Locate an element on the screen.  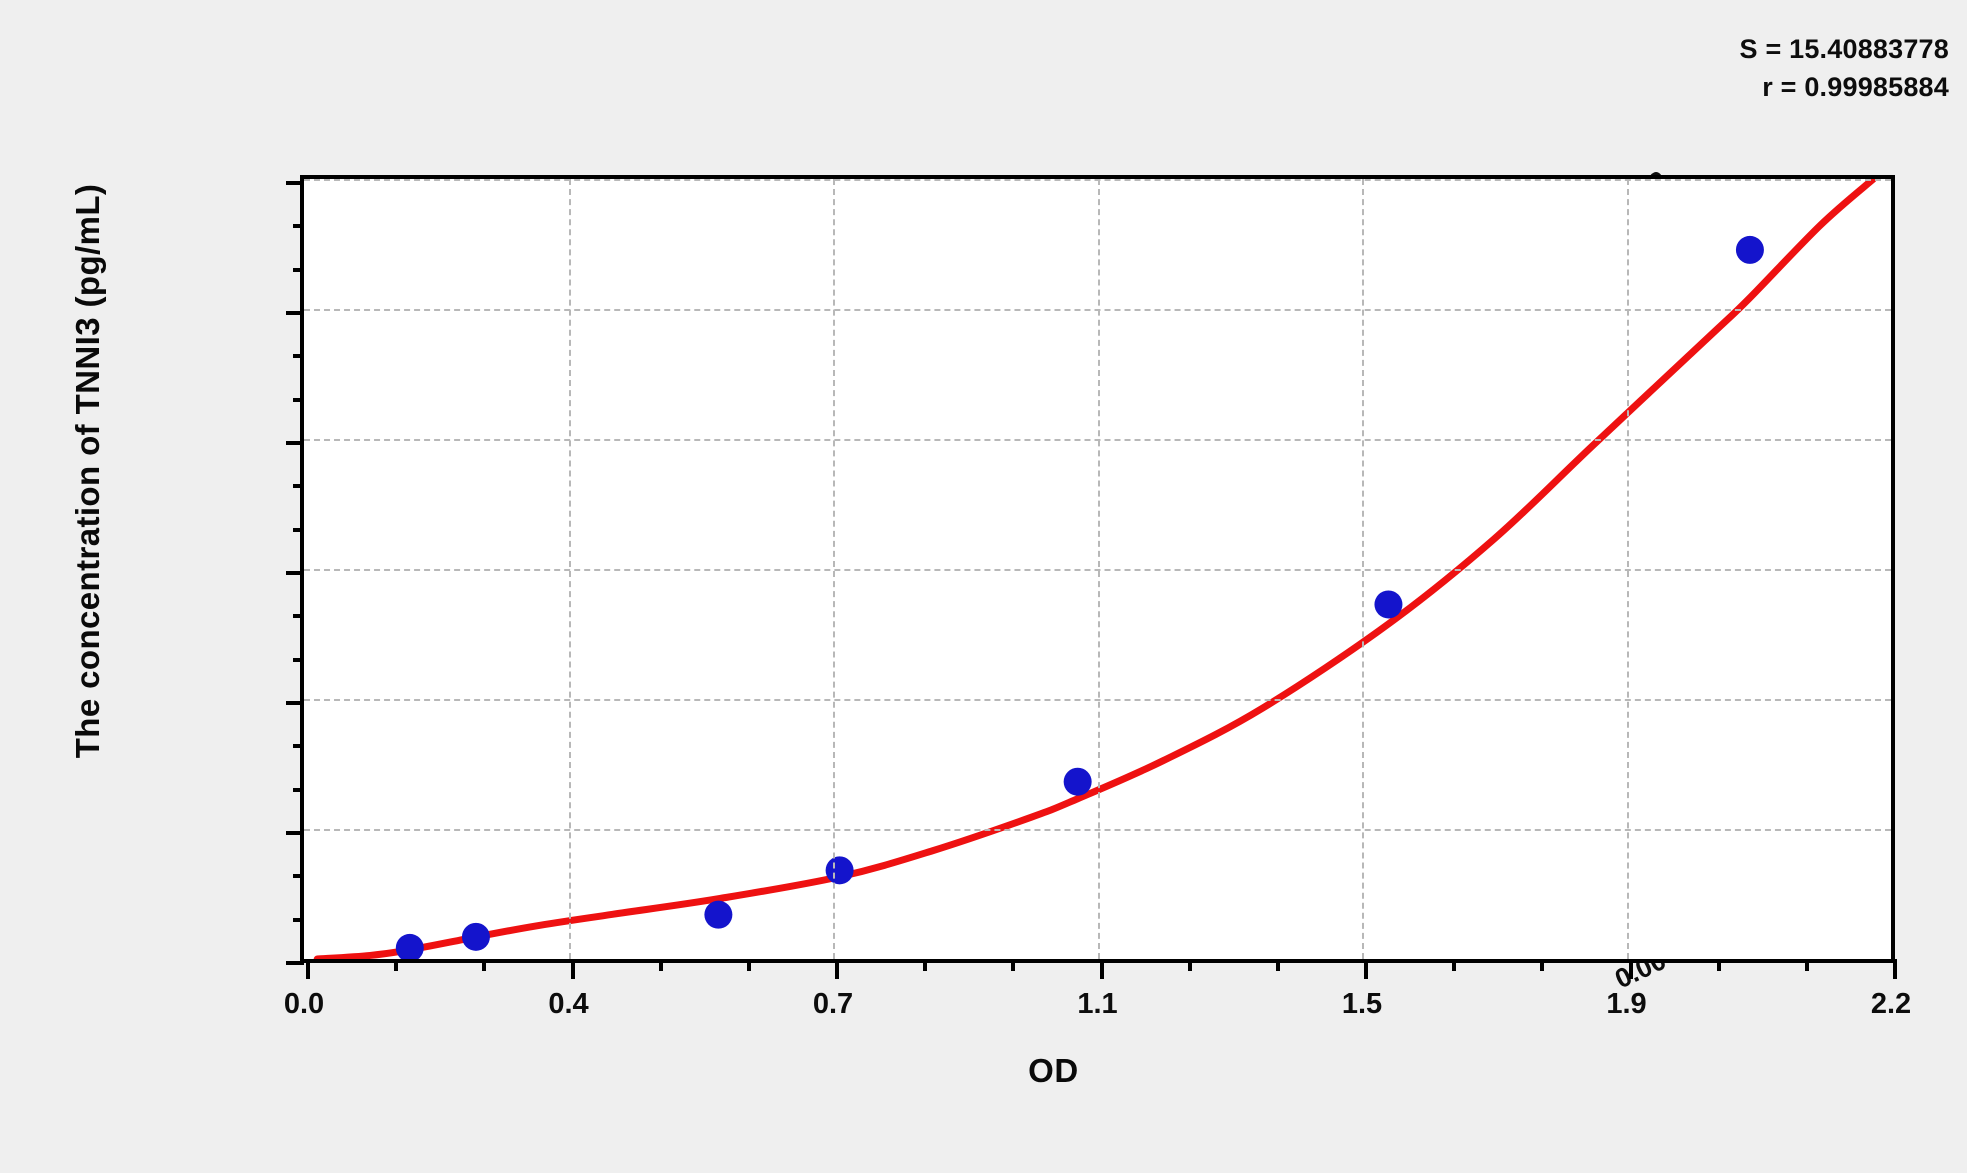
x-tick-label: 0.4 is located at coordinates (568, 1004).